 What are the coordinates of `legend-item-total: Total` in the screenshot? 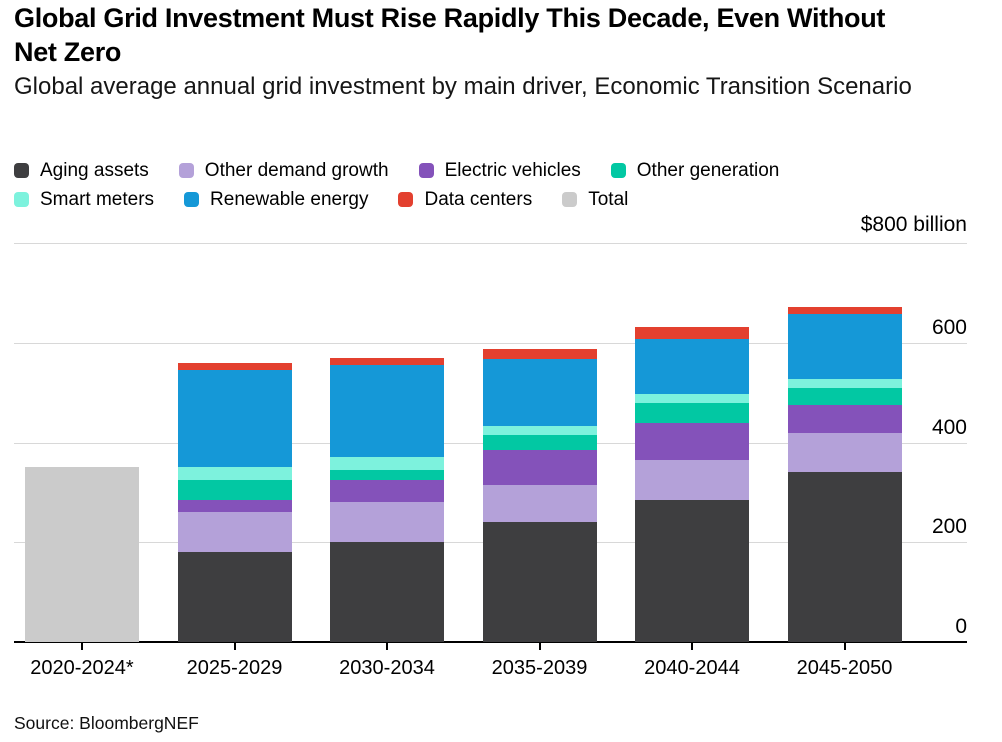 It's located at (595, 200).